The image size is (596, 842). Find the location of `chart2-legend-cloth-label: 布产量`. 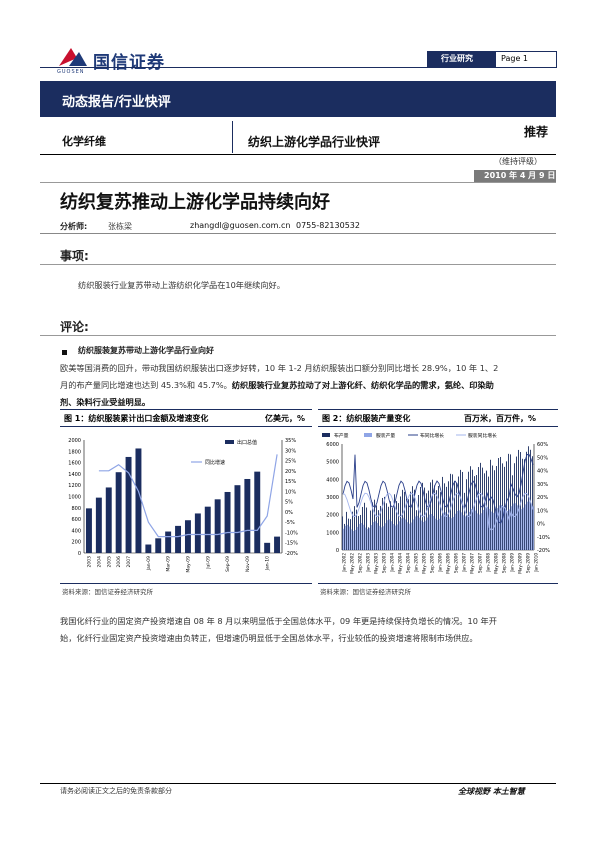

chart2-legend-cloth-label: 布产量 is located at coordinates (341, 435).